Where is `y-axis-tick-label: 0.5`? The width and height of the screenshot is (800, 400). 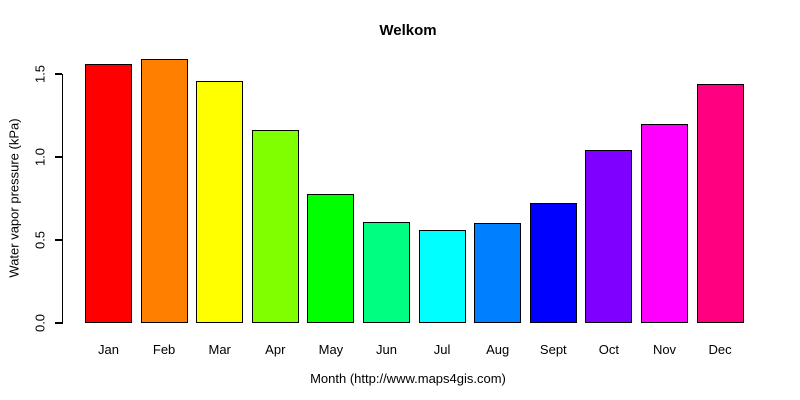 y-axis-tick-label: 0.5 is located at coordinates (40, 240).